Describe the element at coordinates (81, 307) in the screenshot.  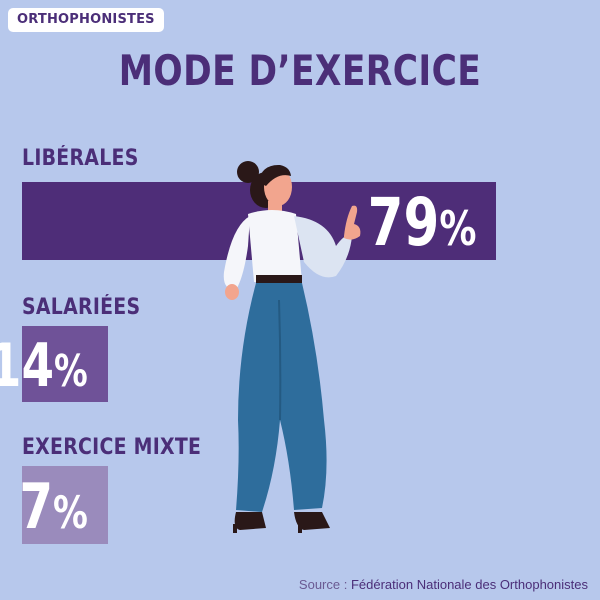
I see `bar-label-2: SALARIÉES` at that location.